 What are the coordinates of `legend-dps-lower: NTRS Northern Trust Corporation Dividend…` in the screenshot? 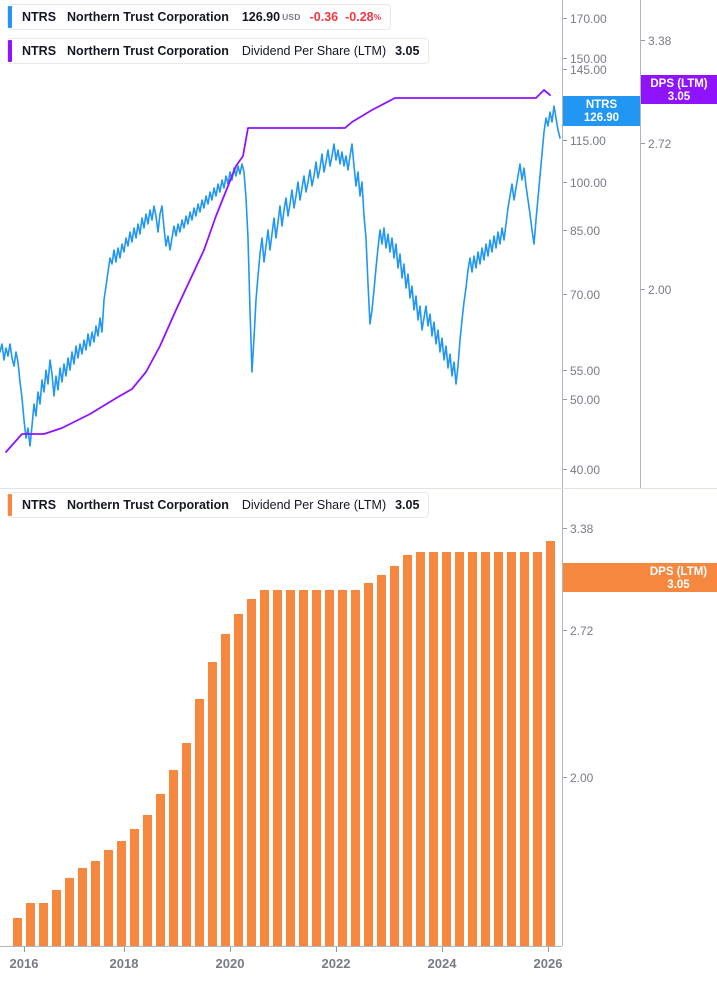 It's located at (218, 505).